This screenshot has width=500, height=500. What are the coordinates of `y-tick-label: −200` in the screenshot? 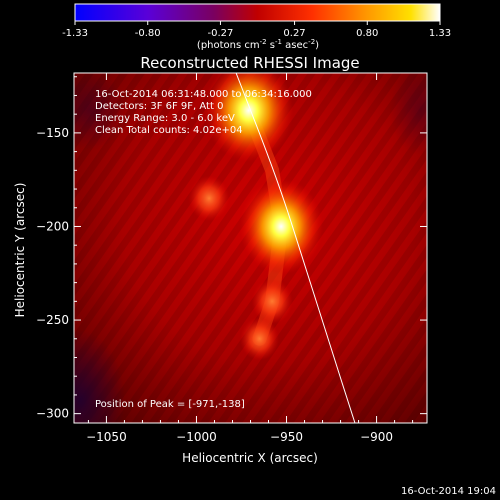 It's located at (52, 226).